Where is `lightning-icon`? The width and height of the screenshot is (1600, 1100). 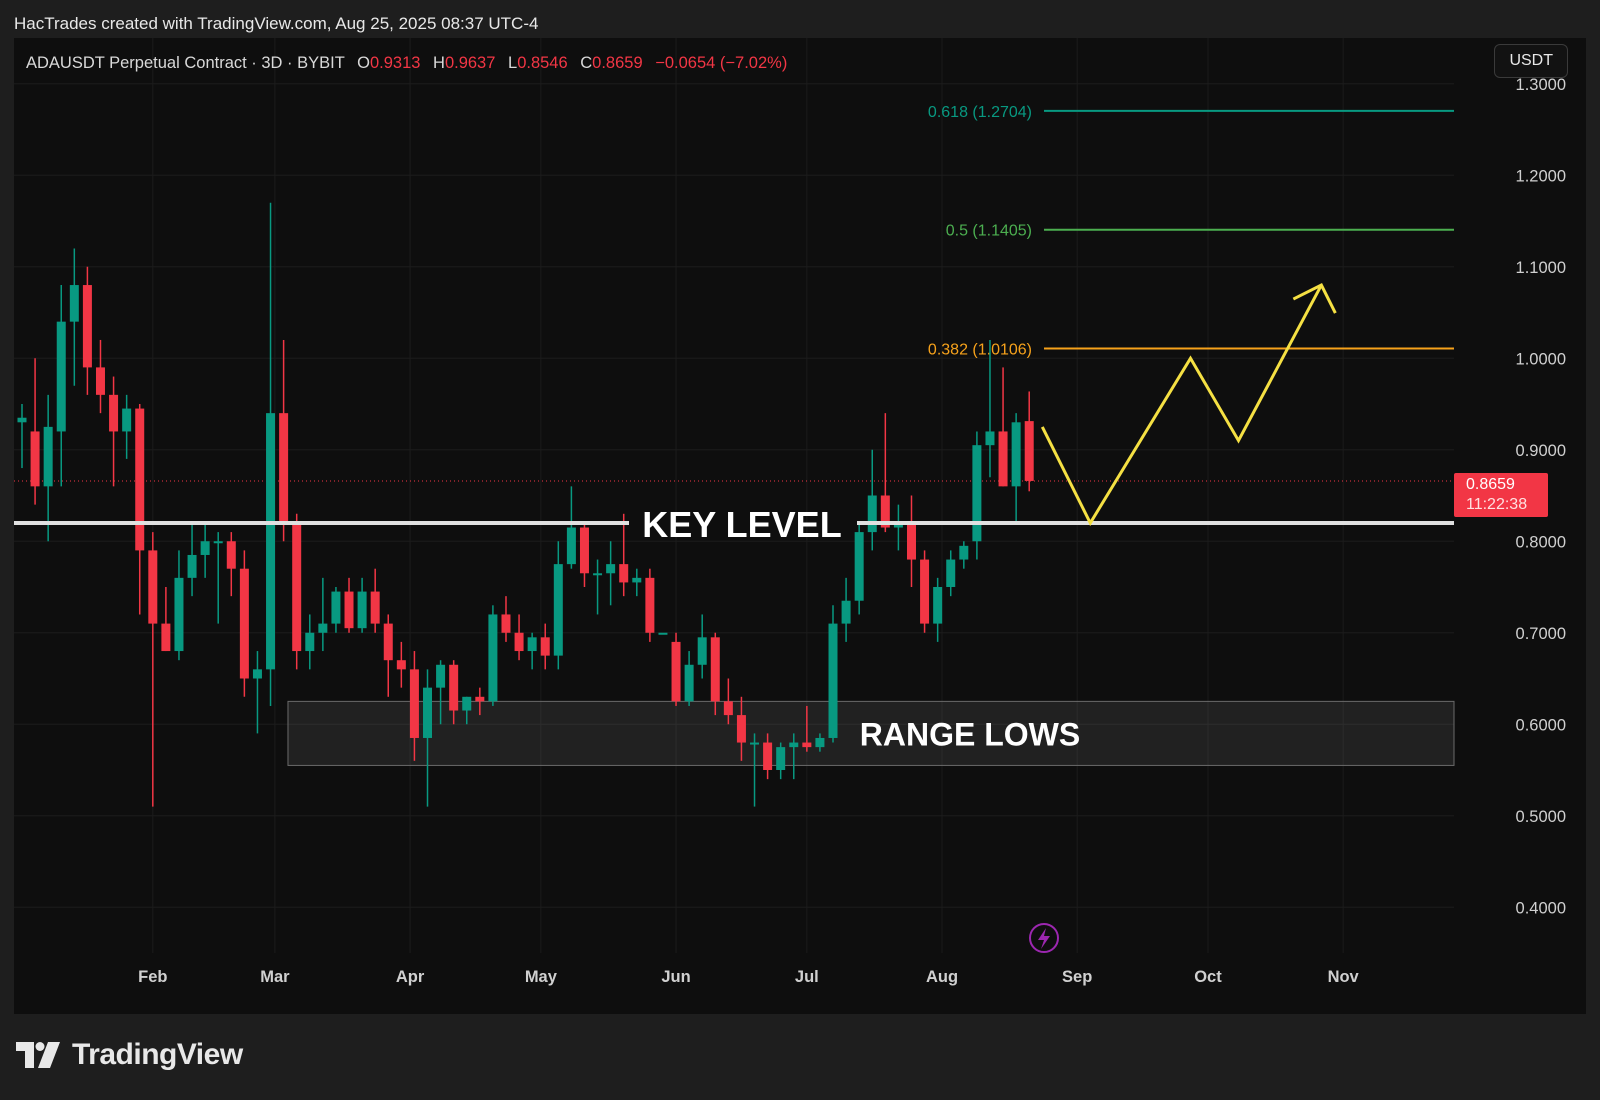 lightning-icon is located at coordinates (1044, 938).